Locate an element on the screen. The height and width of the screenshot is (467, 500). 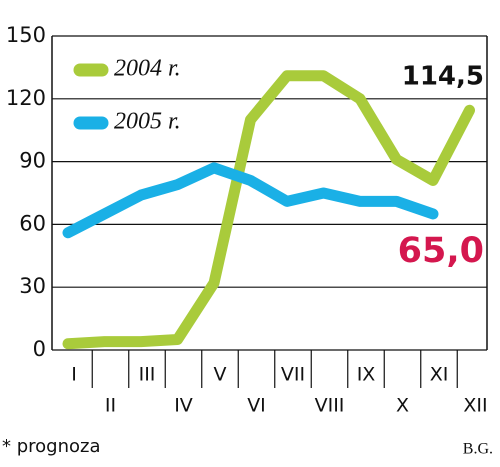
x-tick-label: XII is located at coordinates (475, 406).